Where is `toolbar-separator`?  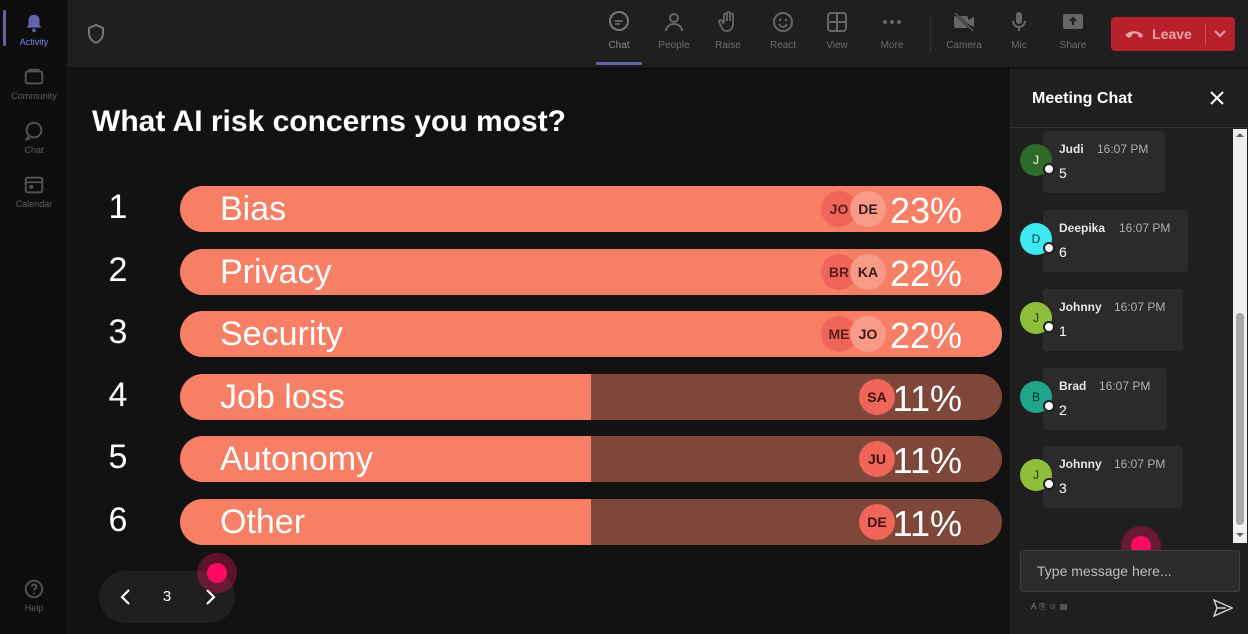
toolbar-separator is located at coordinates (930, 34).